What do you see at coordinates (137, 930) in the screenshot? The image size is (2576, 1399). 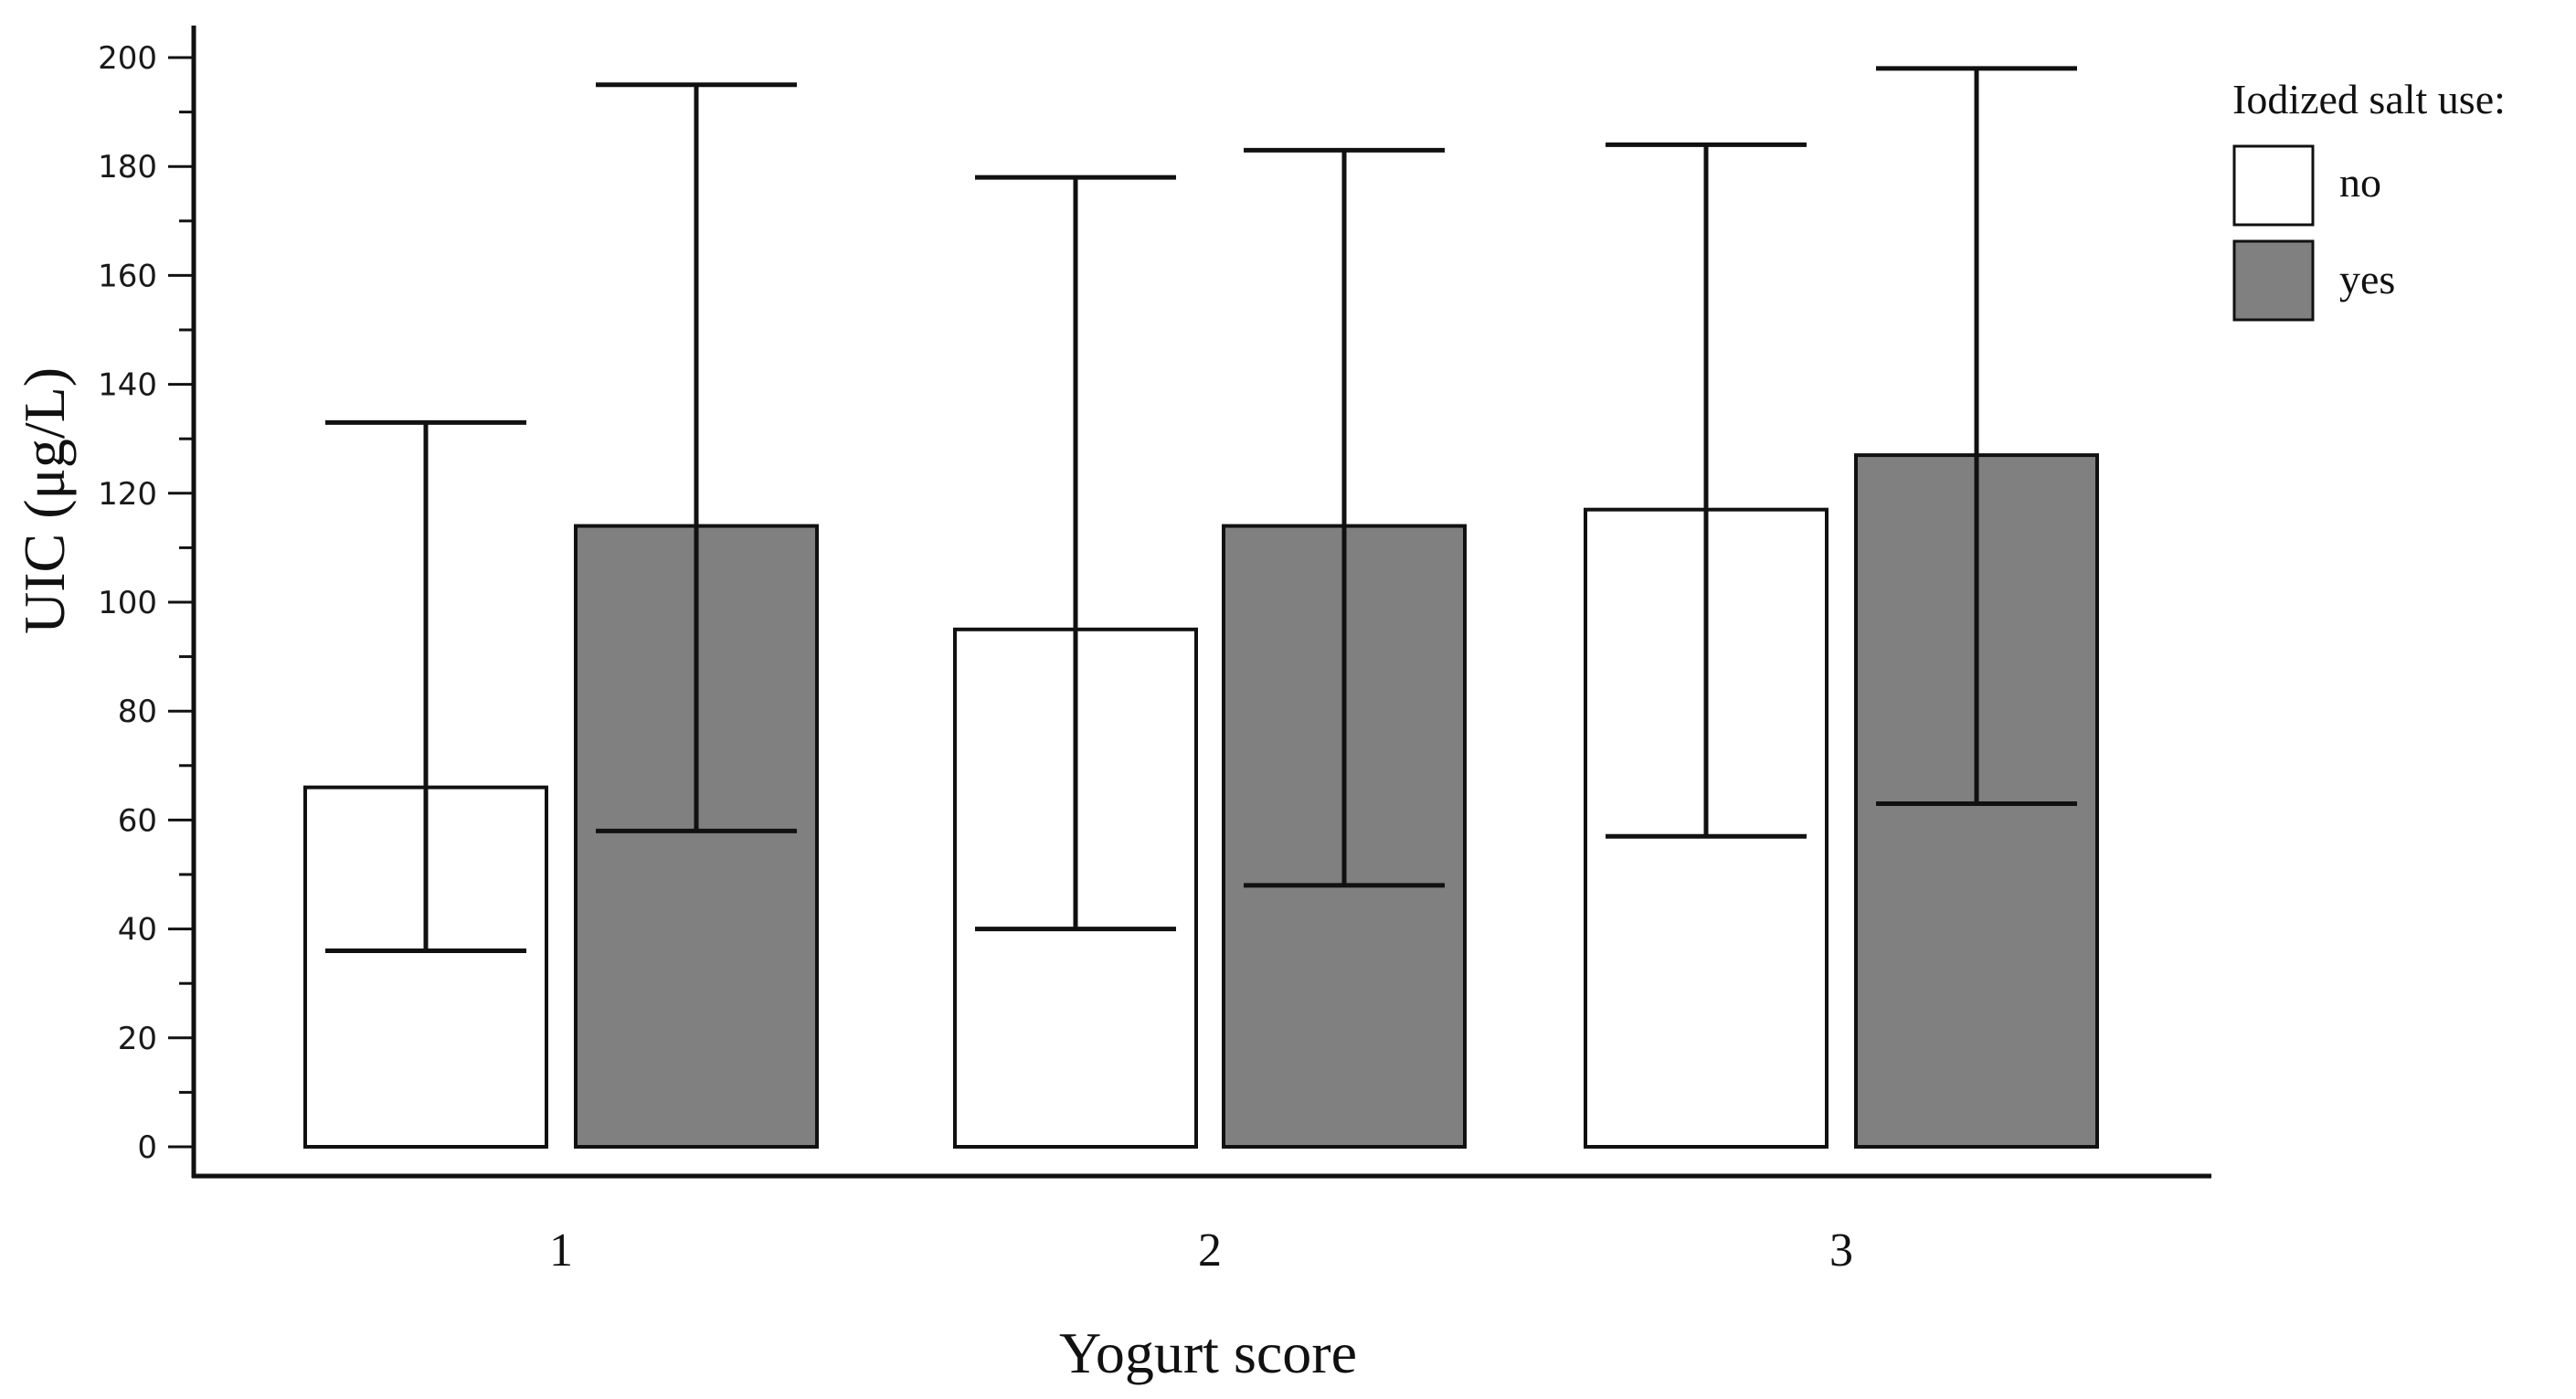 I see `y-tick-label: 40` at bounding box center [137, 930].